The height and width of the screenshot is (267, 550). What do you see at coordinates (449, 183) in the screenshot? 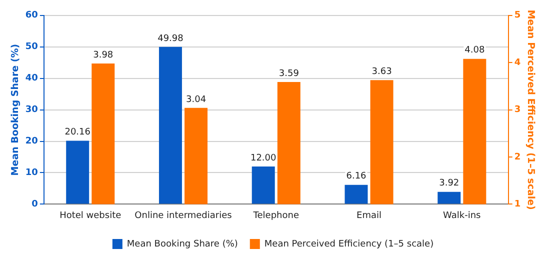
I see `data-label: 3.92` at bounding box center [449, 183].